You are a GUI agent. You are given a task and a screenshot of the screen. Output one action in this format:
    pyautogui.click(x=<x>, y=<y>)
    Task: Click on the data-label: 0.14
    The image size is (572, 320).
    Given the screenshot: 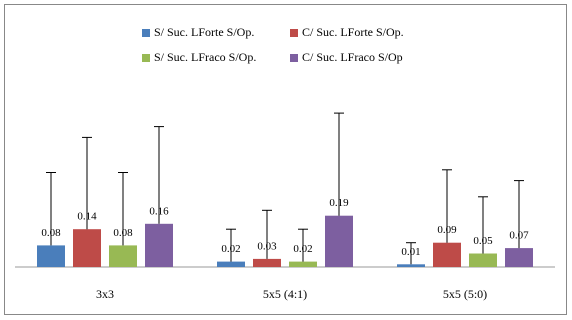 What is the action you would take?
    pyautogui.click(x=87, y=217)
    